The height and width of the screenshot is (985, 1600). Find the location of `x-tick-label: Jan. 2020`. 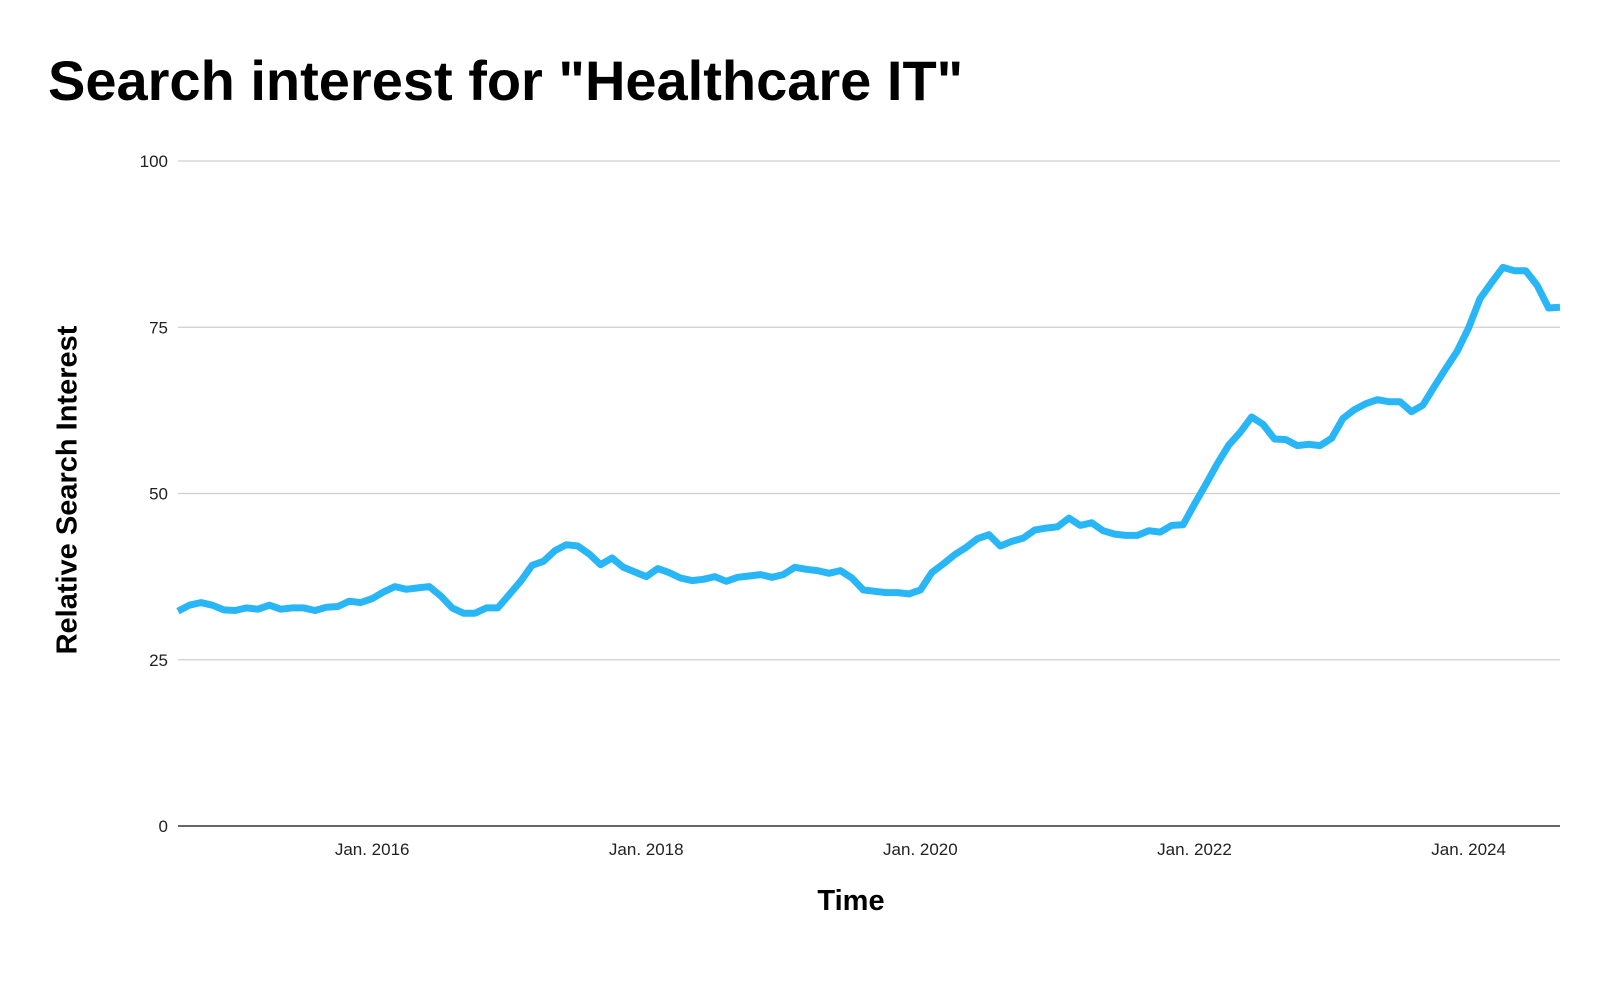

x-tick-label: Jan. 2020 is located at coordinates (920, 849).